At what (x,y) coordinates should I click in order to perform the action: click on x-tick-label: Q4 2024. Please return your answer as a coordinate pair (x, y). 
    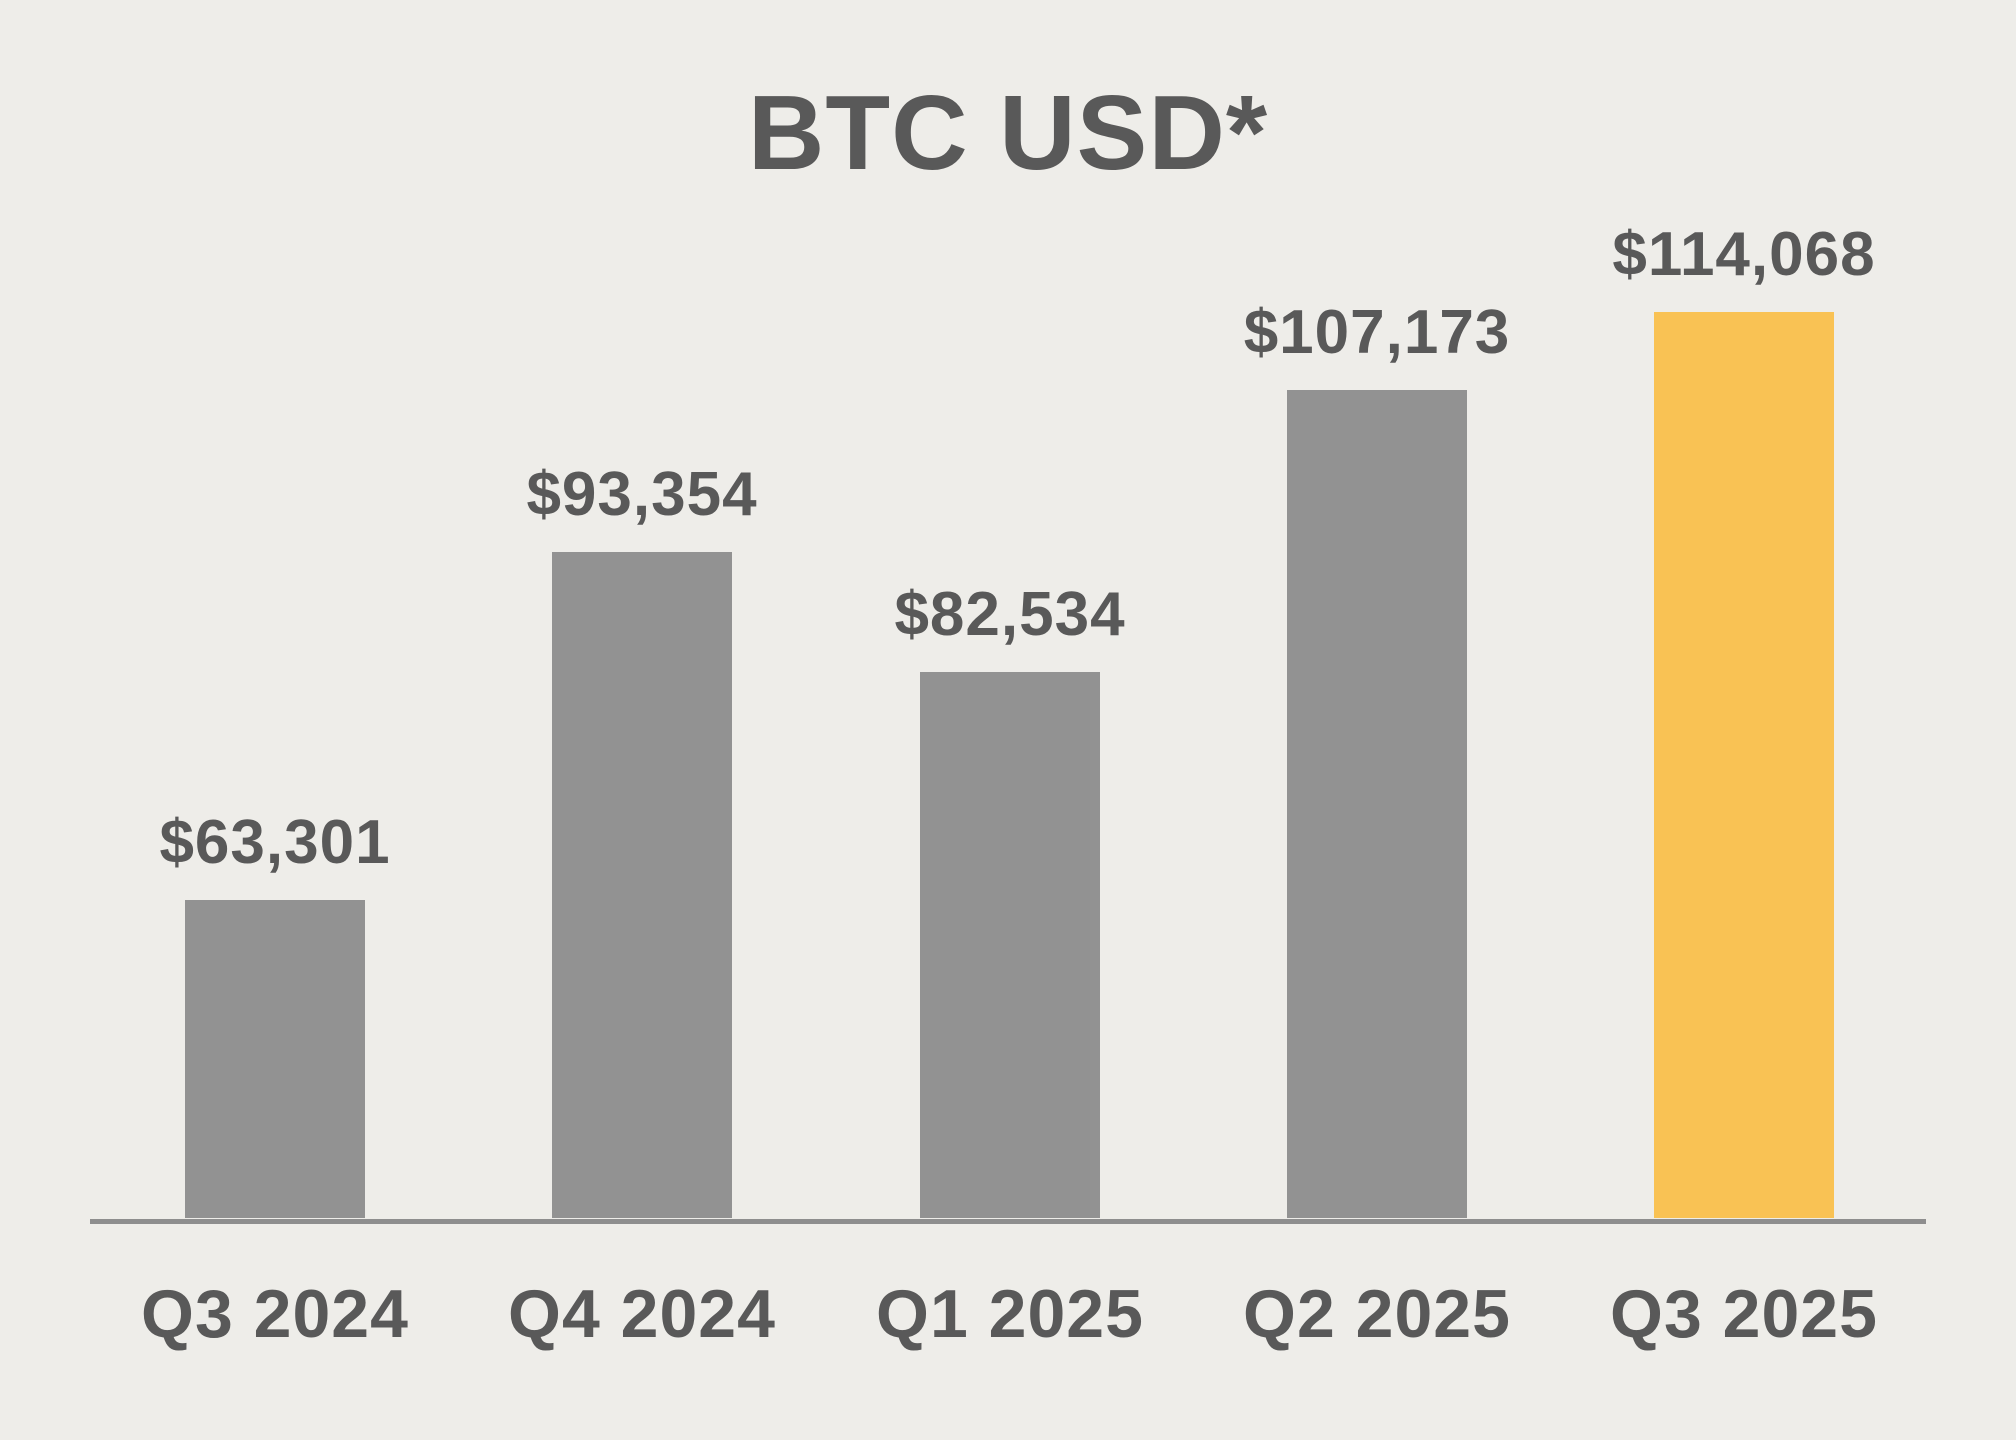
    Looking at the image, I should click on (642, 1314).